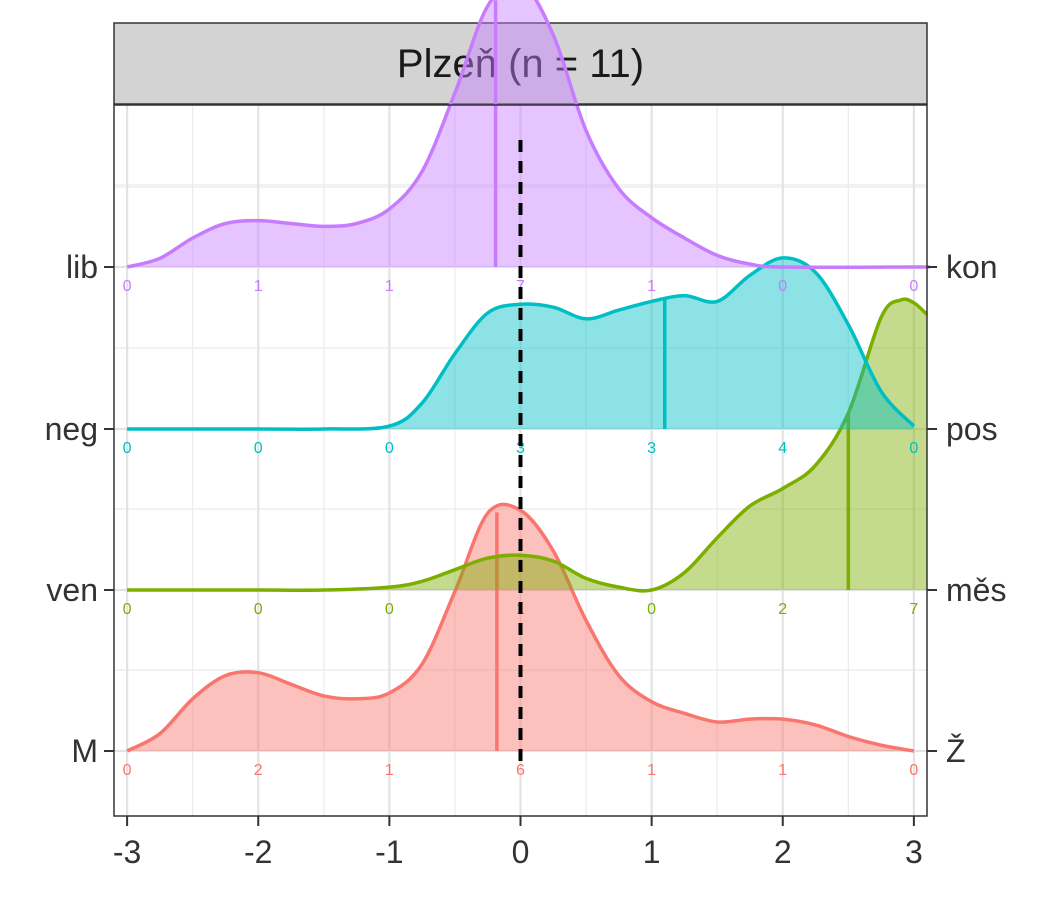  I want to click on density-line-neg, so click(521, 343).